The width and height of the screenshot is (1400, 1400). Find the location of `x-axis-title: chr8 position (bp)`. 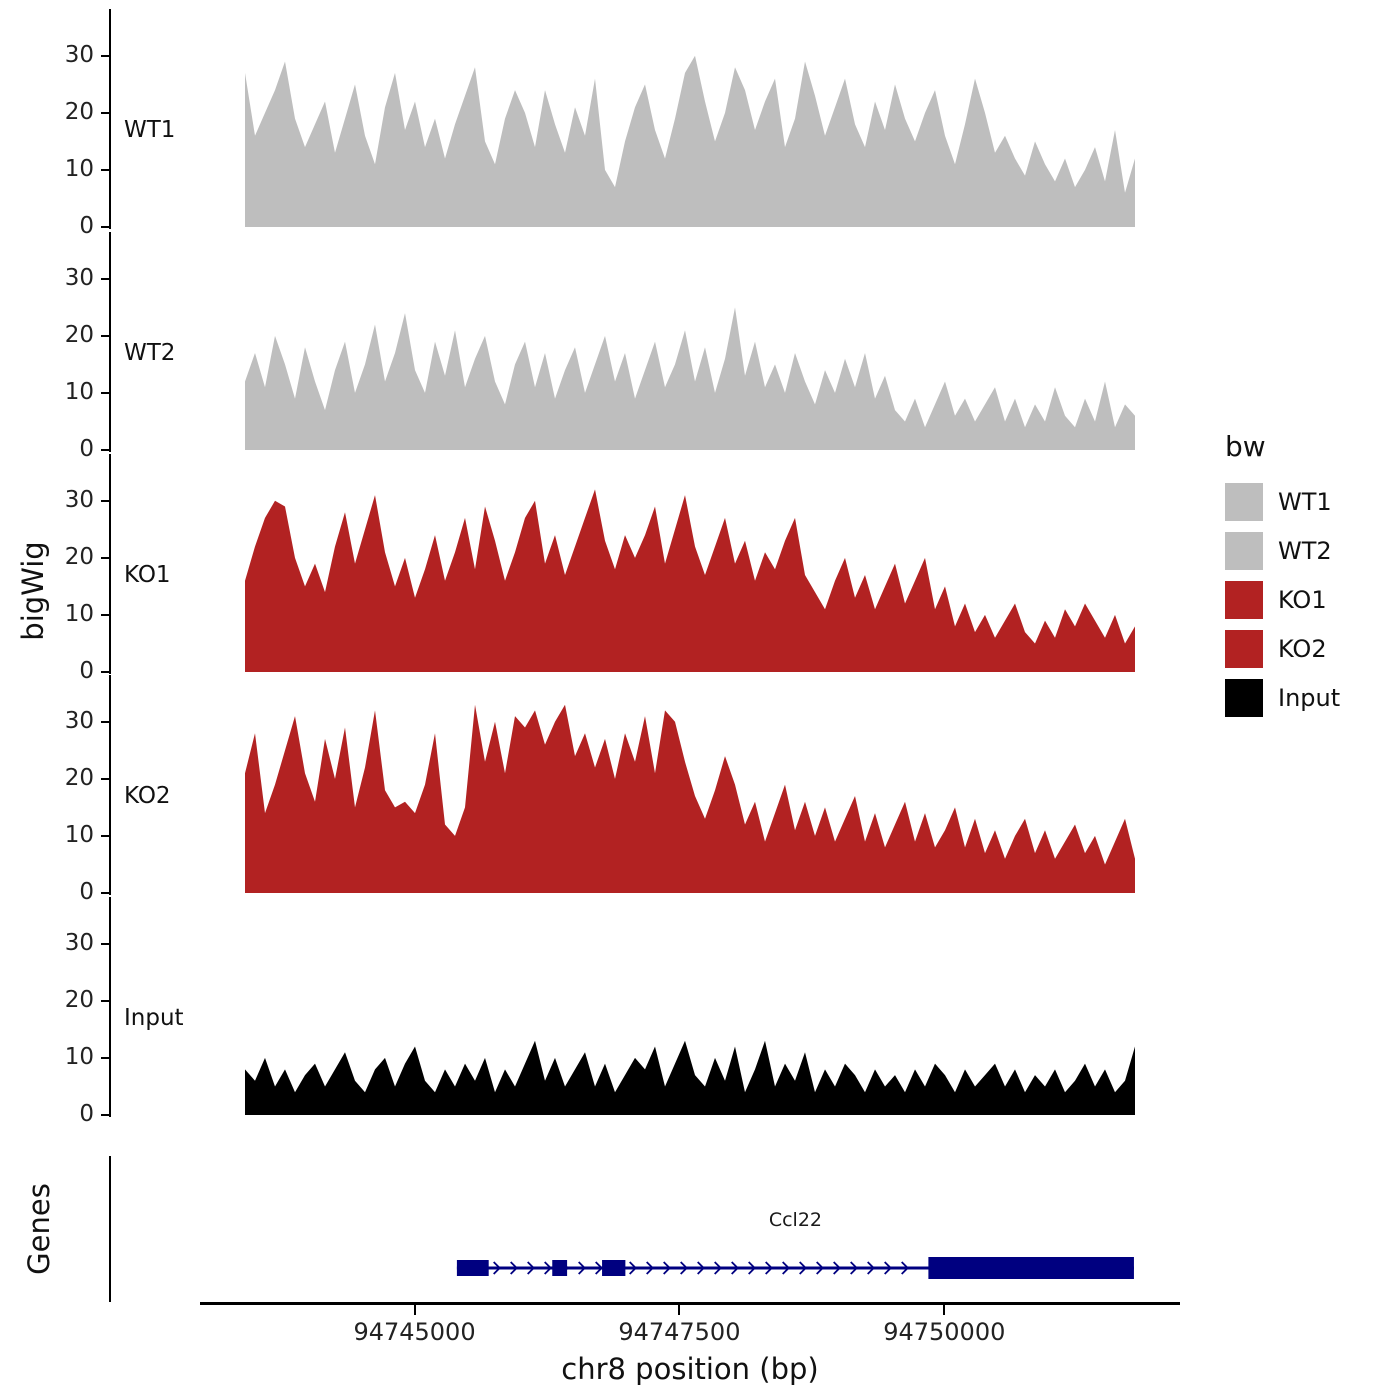

x-axis-title: chr8 position (bp) is located at coordinates (690, 1369).